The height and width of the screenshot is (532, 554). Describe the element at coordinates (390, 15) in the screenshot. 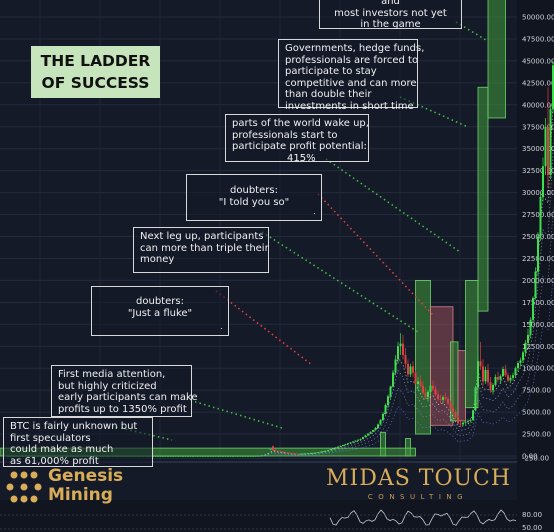

I see `annotation-most-investors: and most investors not yet in the game` at that location.